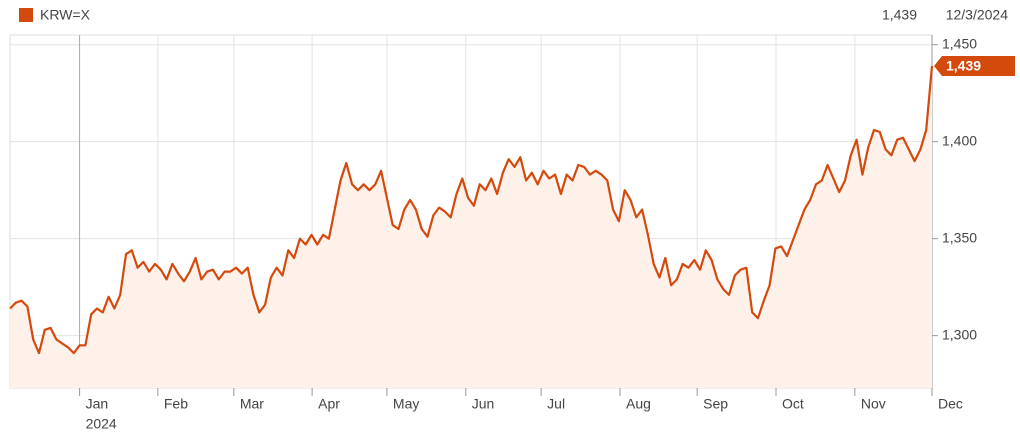 This screenshot has height=438, width=1020. What do you see at coordinates (959, 237) in the screenshot?
I see `y-tick-label: 1,350` at bounding box center [959, 237].